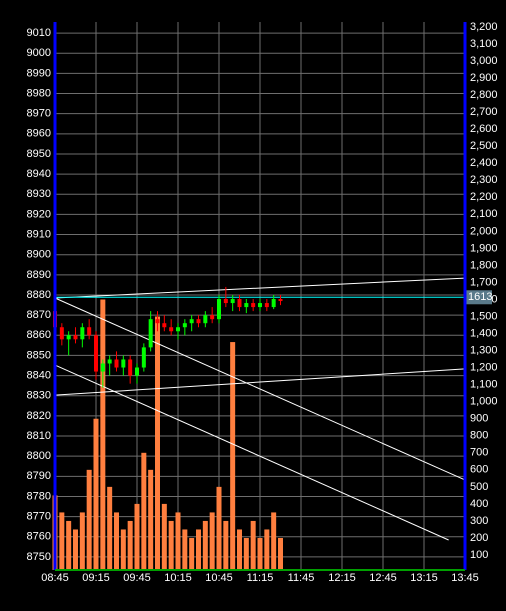 This screenshot has height=611, width=506. What do you see at coordinates (39, 476) in the screenshot?
I see `y-tick-label: 8790` at bounding box center [39, 476].